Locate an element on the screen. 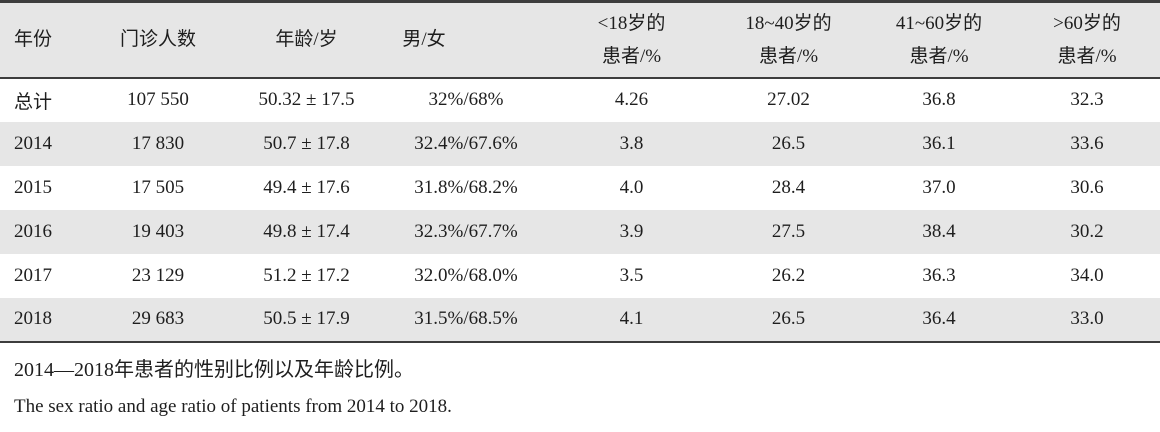  cell-age: 50.32 ± 17.5 is located at coordinates (306, 99).